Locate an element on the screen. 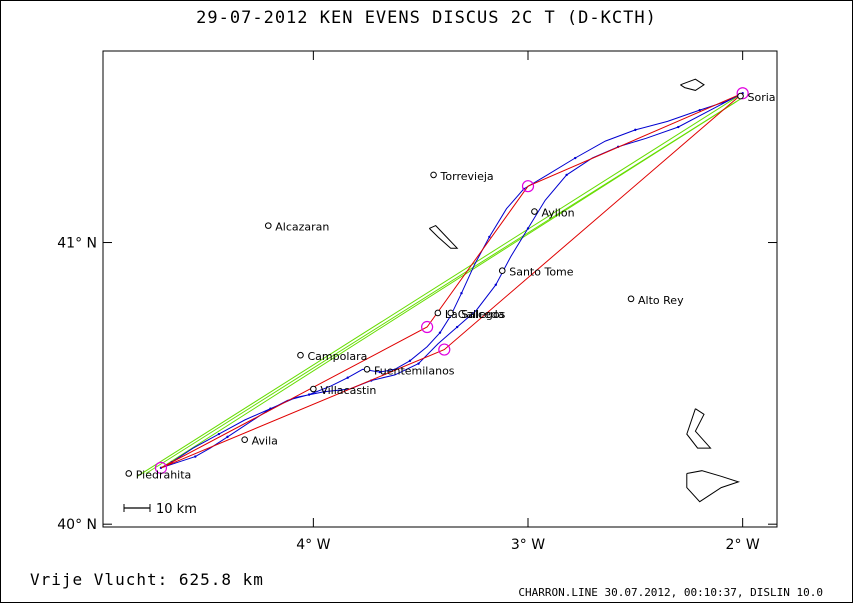 Image resolution: width=853 pixels, height=603 pixels. city-label: Villacastin is located at coordinates (348, 390).